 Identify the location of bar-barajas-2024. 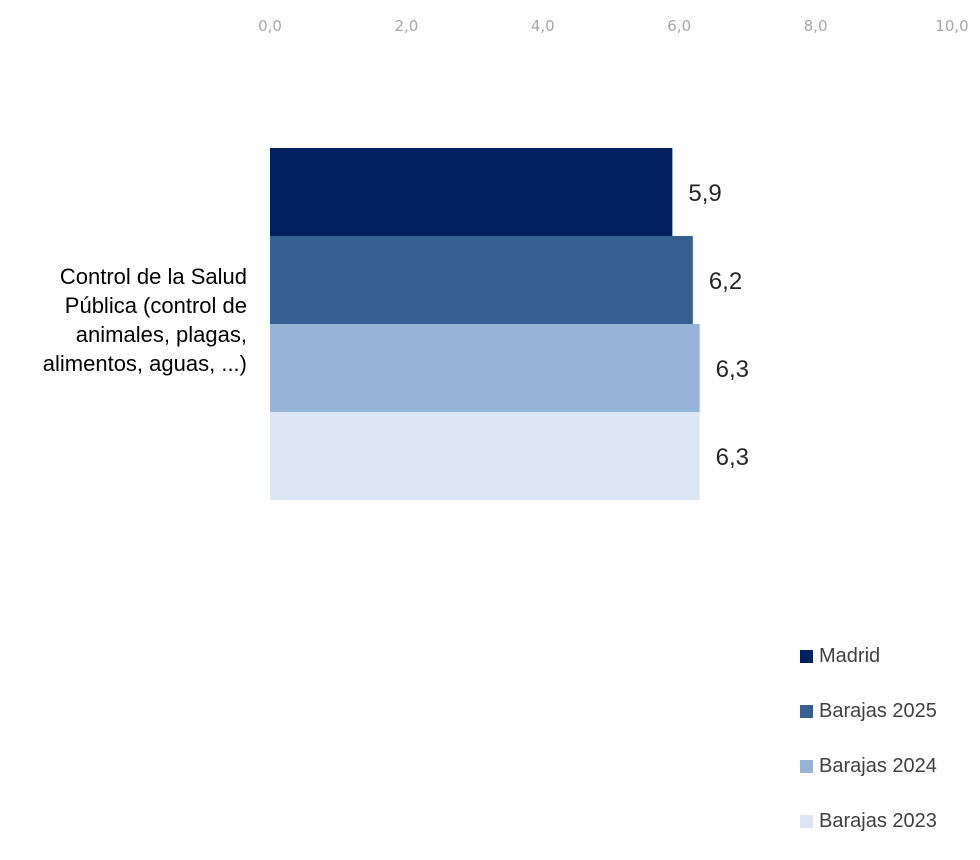
(485, 368).